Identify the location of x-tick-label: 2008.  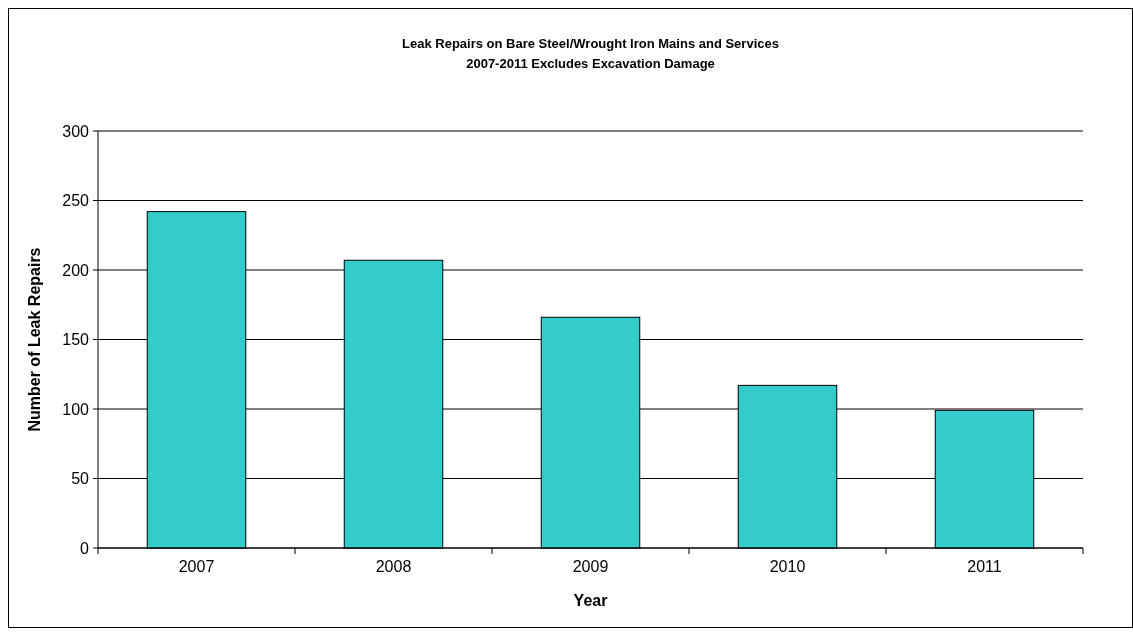
(393, 566).